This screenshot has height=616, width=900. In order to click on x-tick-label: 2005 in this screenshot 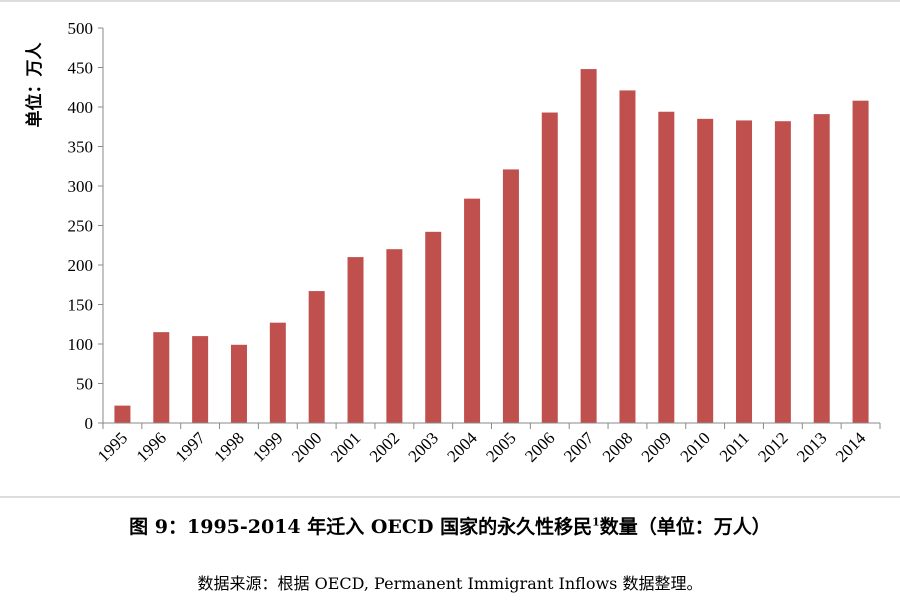, I will do `click(500, 446)`.